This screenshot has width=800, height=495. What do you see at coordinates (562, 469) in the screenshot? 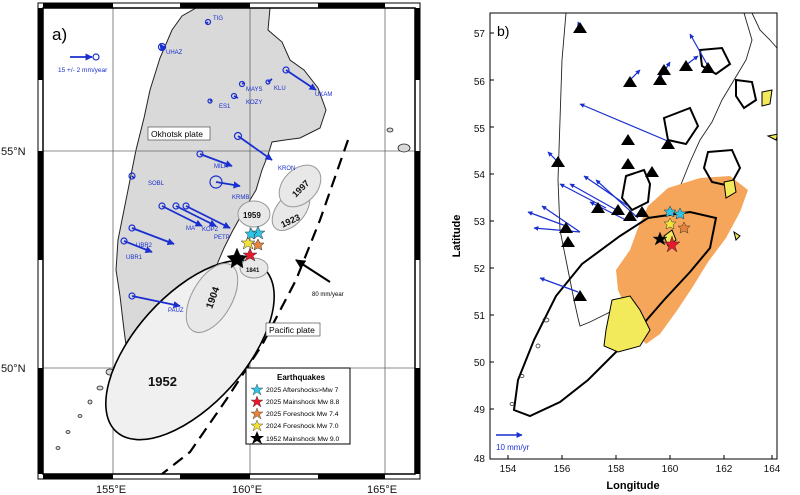
I see `x-tick: 156` at bounding box center [562, 469].